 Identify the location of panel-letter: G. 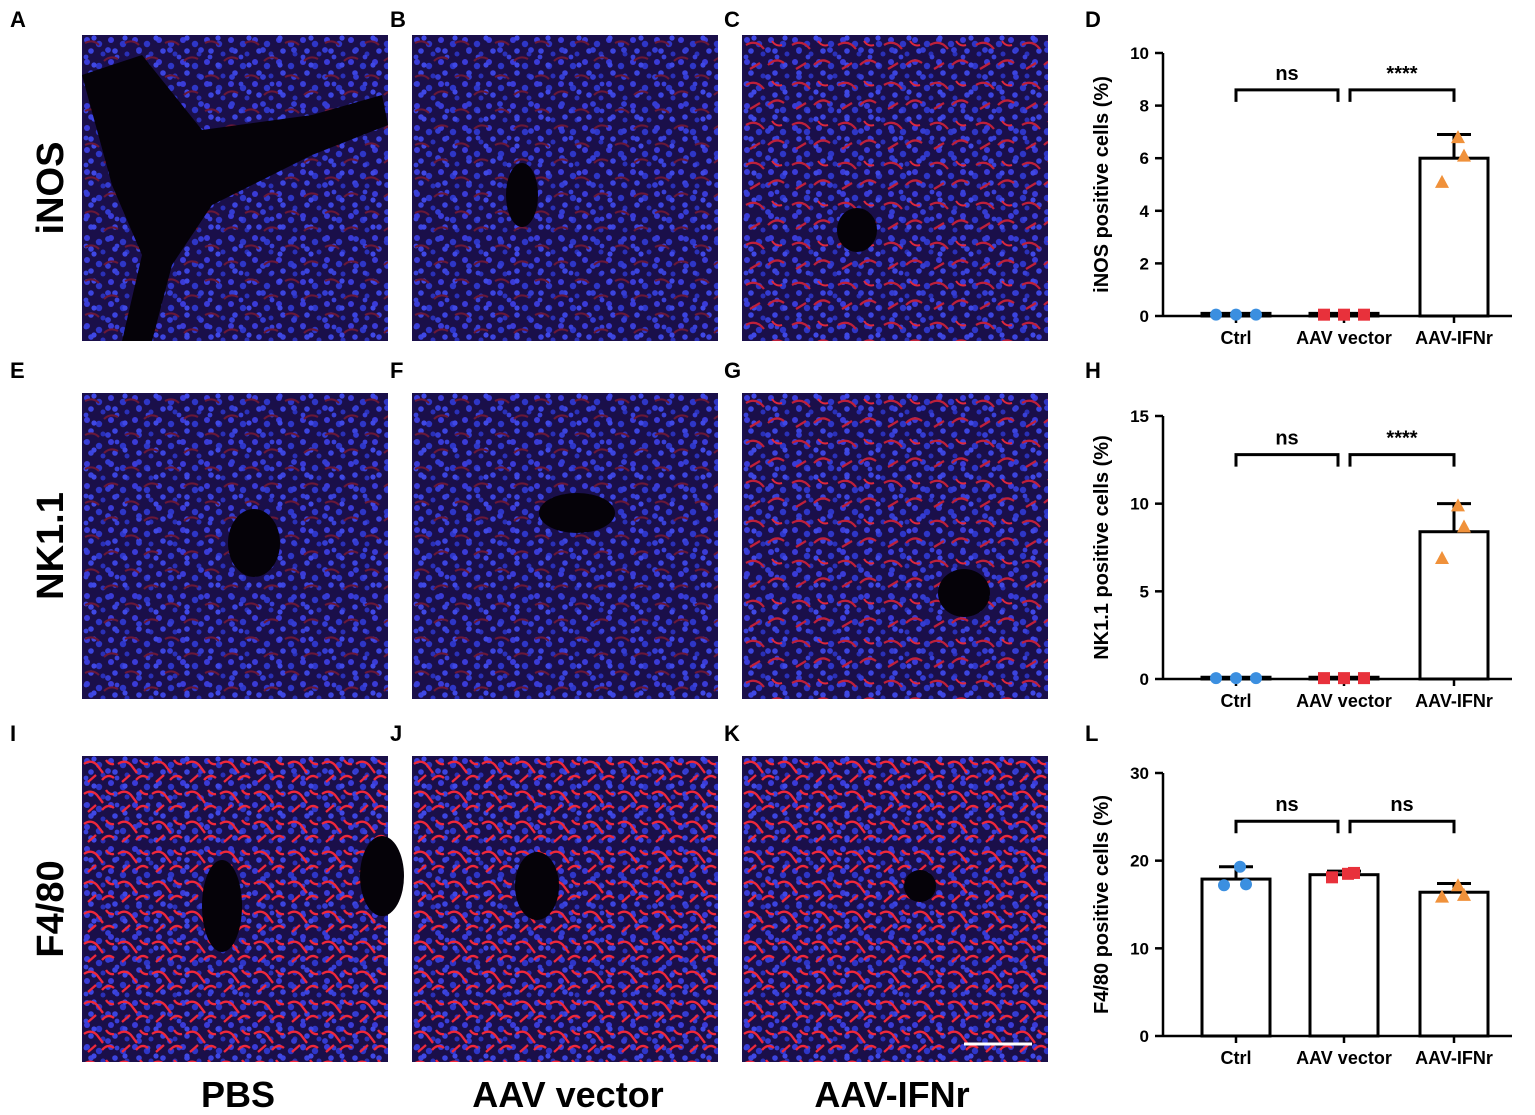
(732, 370).